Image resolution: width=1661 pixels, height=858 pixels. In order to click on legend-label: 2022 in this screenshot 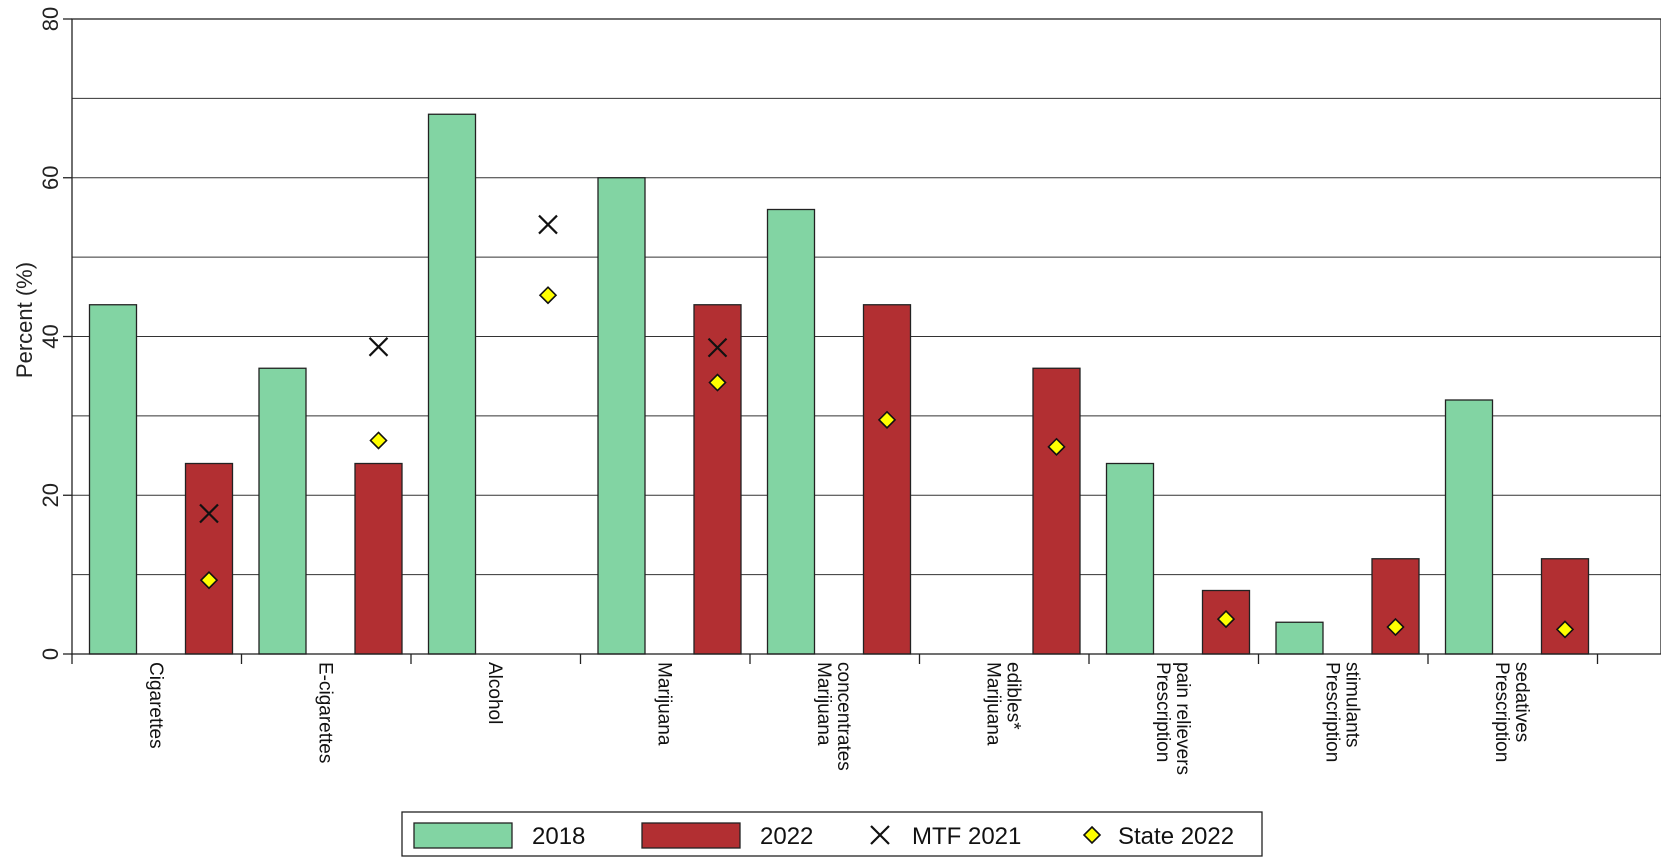, I will do `click(786, 836)`.